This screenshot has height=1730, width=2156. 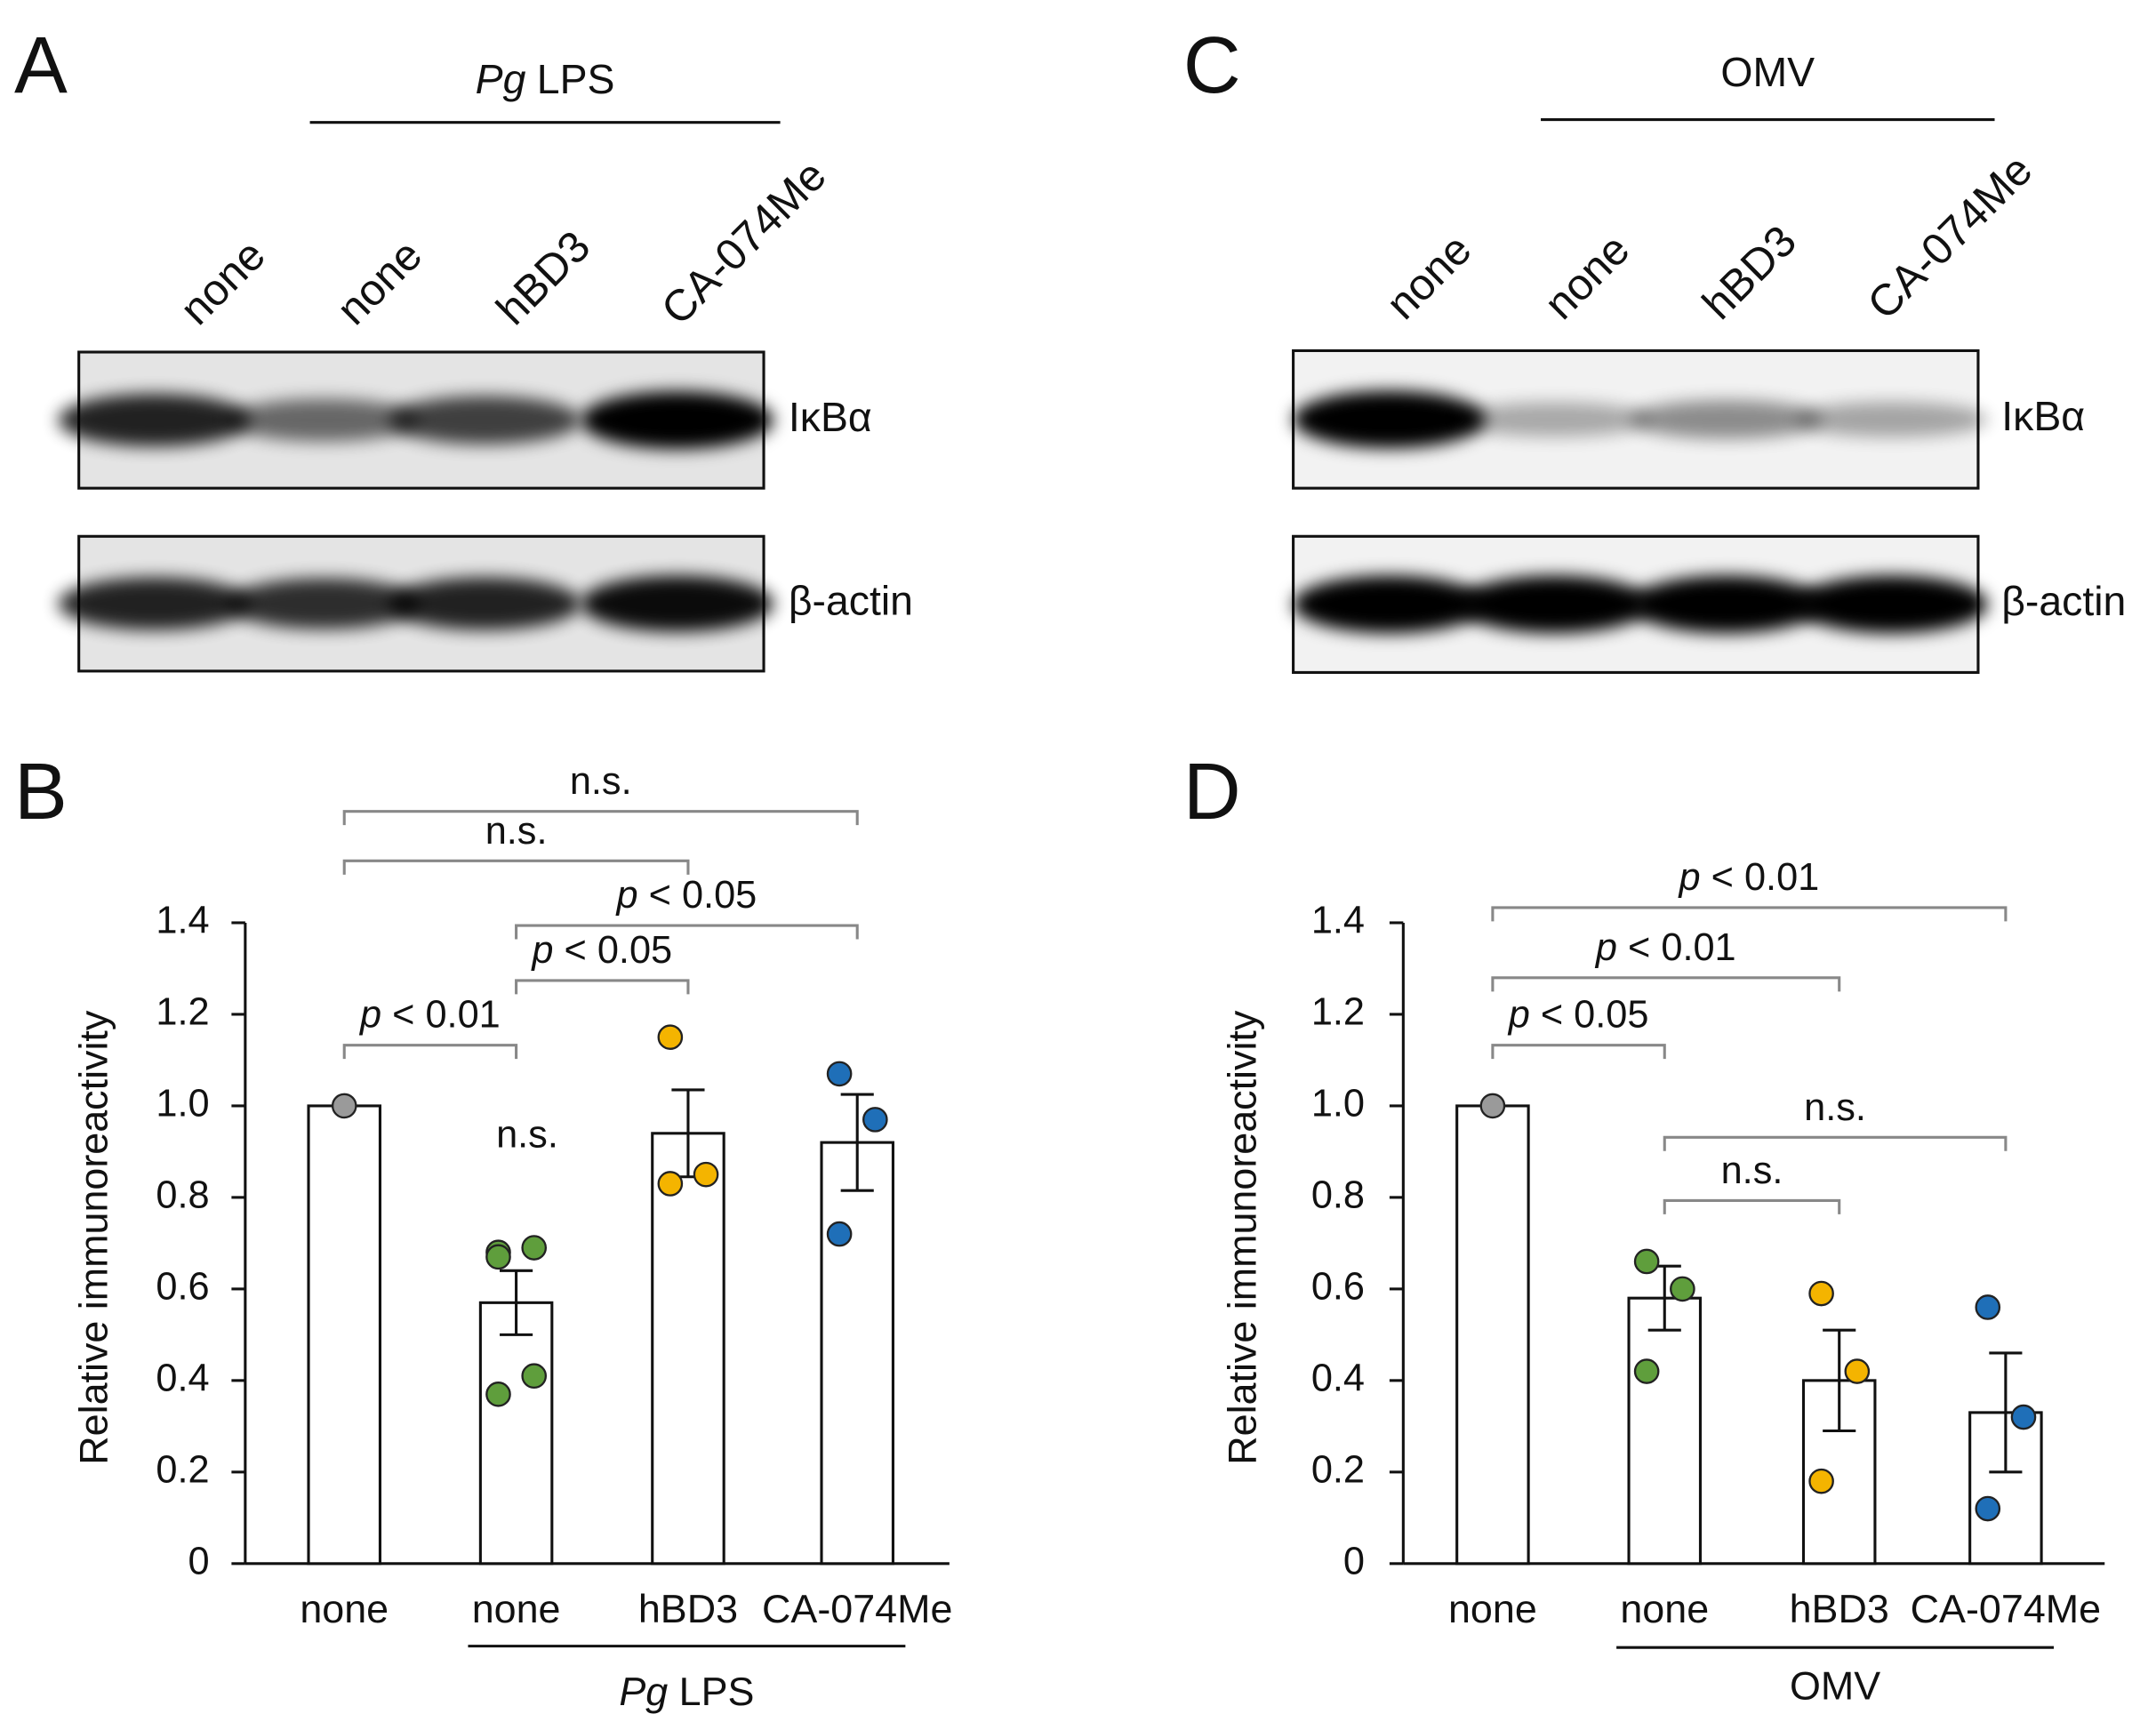 What do you see at coordinates (2043, 416) in the screenshot?
I see `band-label: IκBα` at bounding box center [2043, 416].